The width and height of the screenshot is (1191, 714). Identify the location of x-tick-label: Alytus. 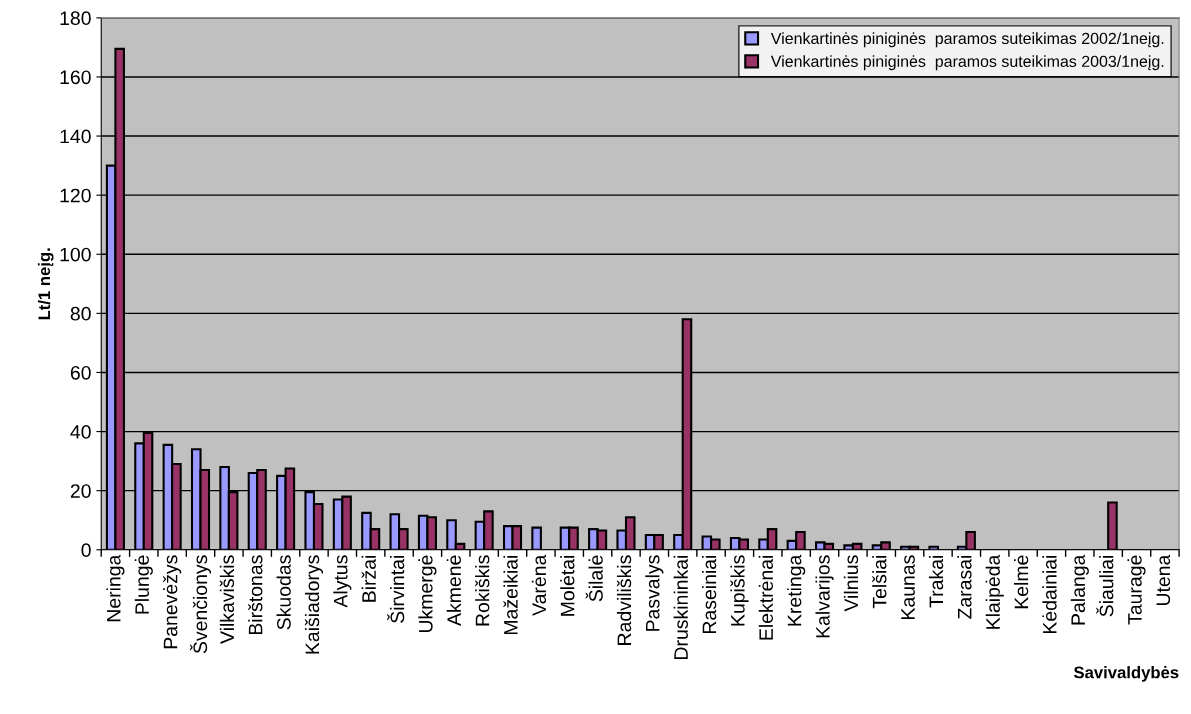
(342, 581).